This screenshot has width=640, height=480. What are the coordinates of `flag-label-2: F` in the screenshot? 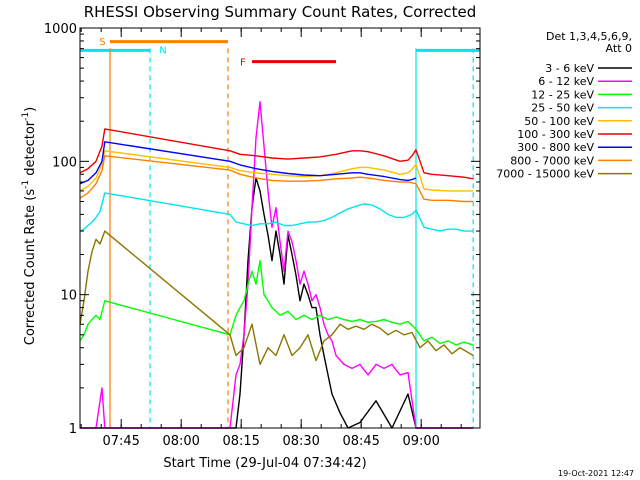 It's located at (243, 63).